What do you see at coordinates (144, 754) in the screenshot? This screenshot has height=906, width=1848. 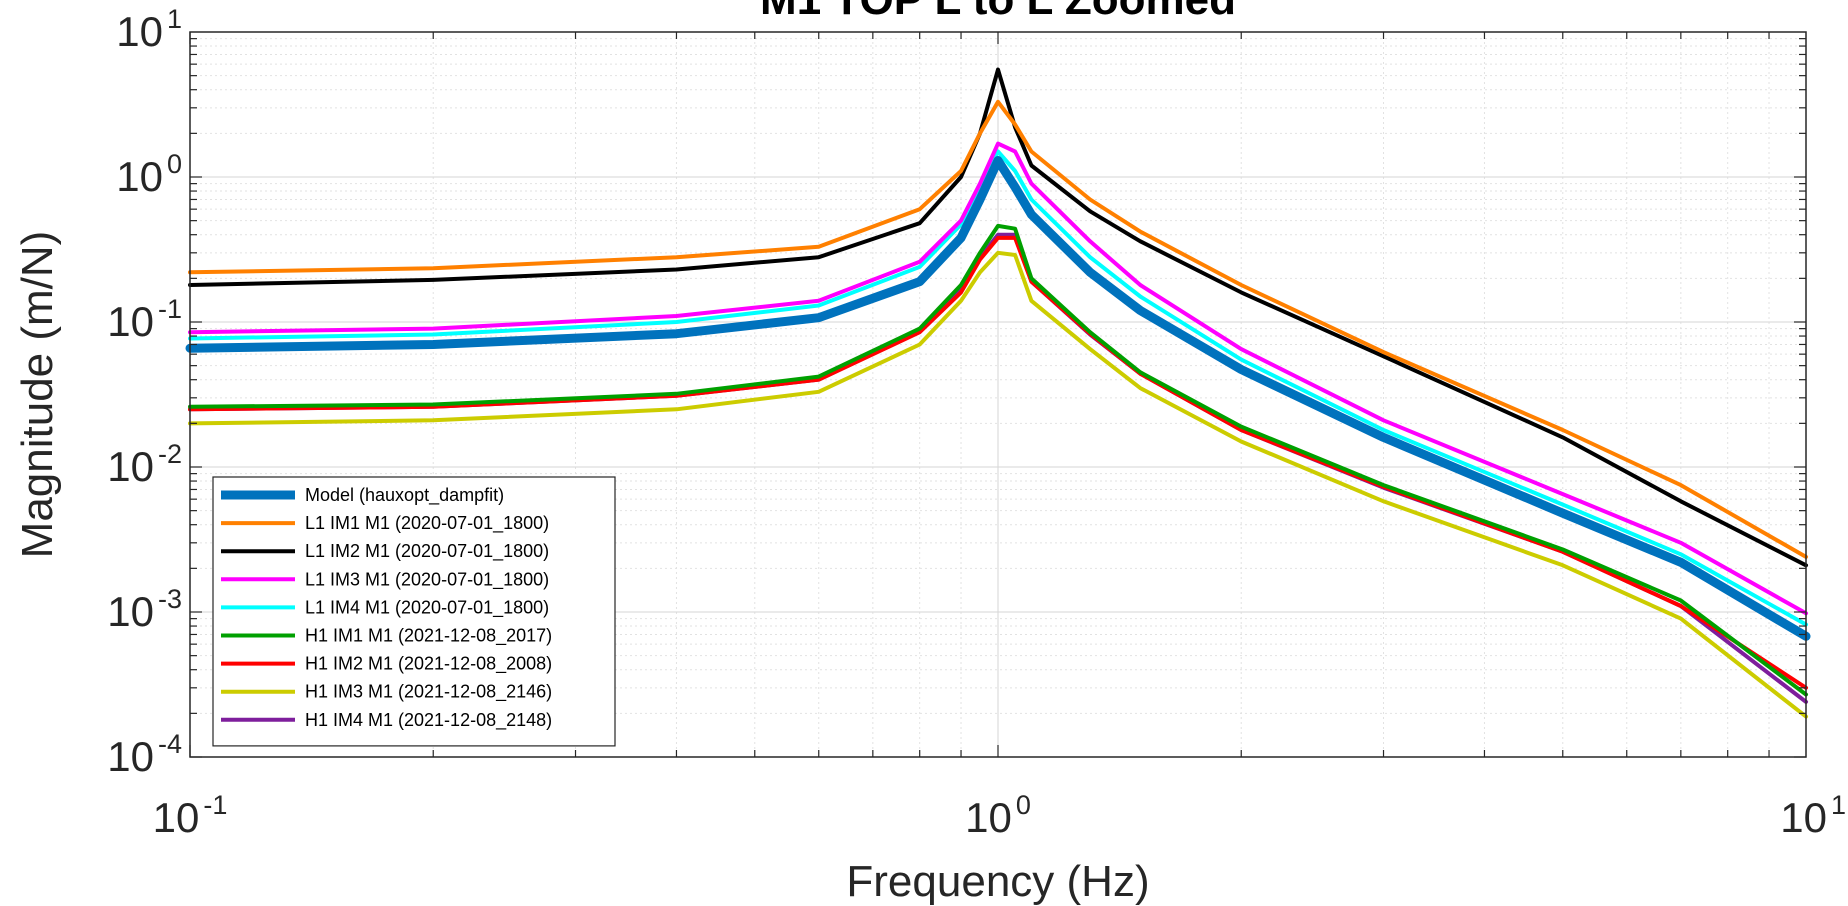 I see `y-tick-label: 10 -4` at bounding box center [144, 754].